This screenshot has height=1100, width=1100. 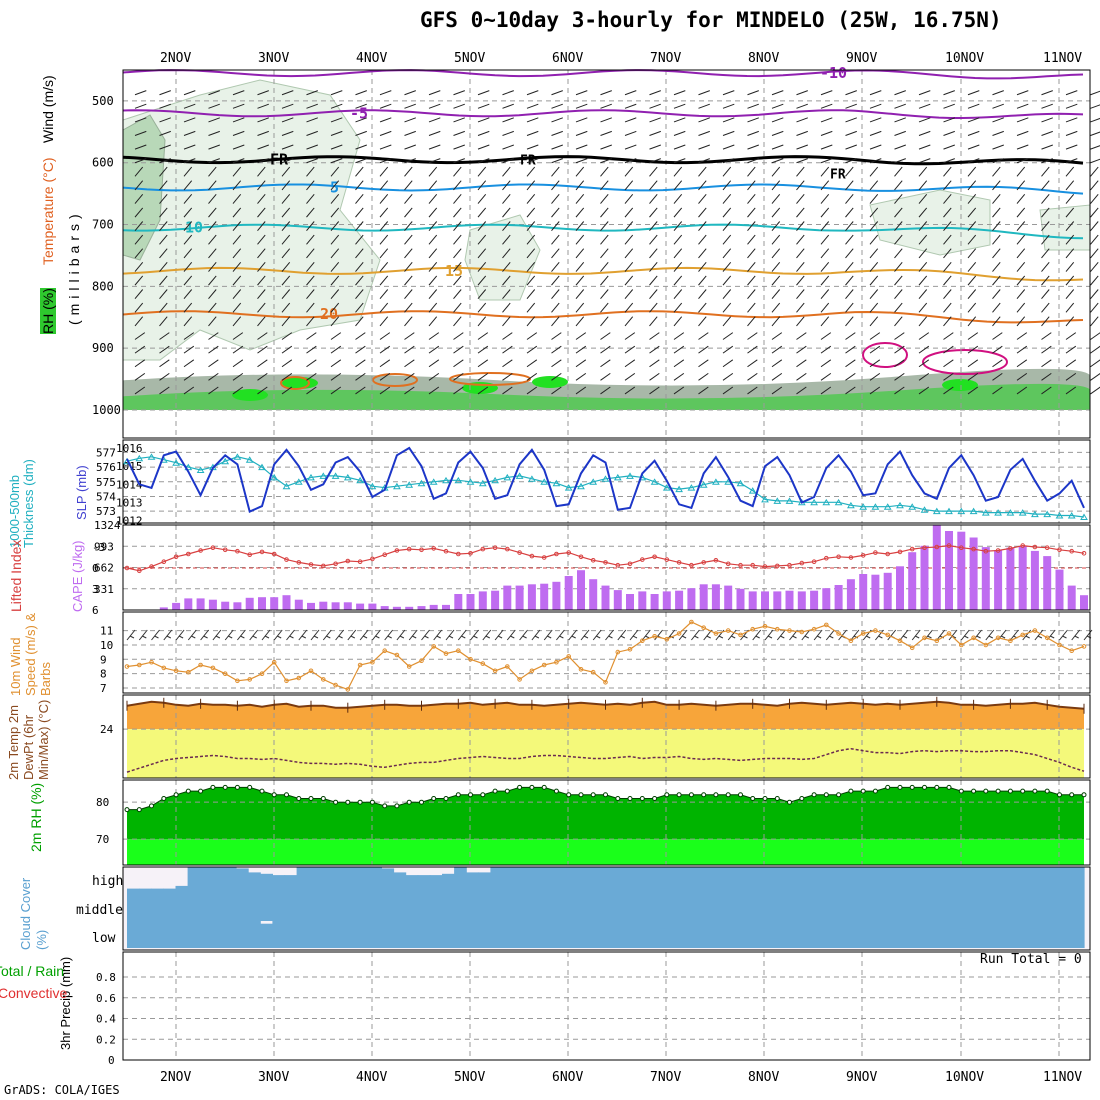 What do you see at coordinates (111, 1060) in the screenshot?
I see `precip-tick: 0` at bounding box center [111, 1060].